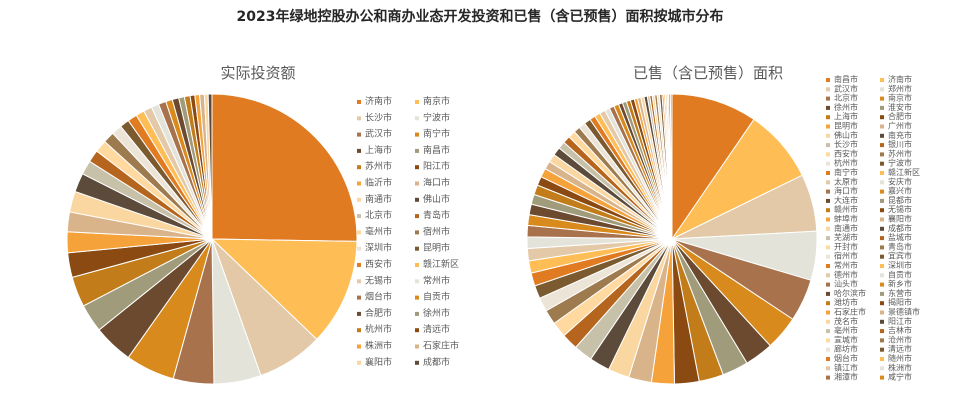 The image size is (960, 413). Describe the element at coordinates (436, 329) in the screenshot. I see `left-legend-label-30: 清远市` at that location.